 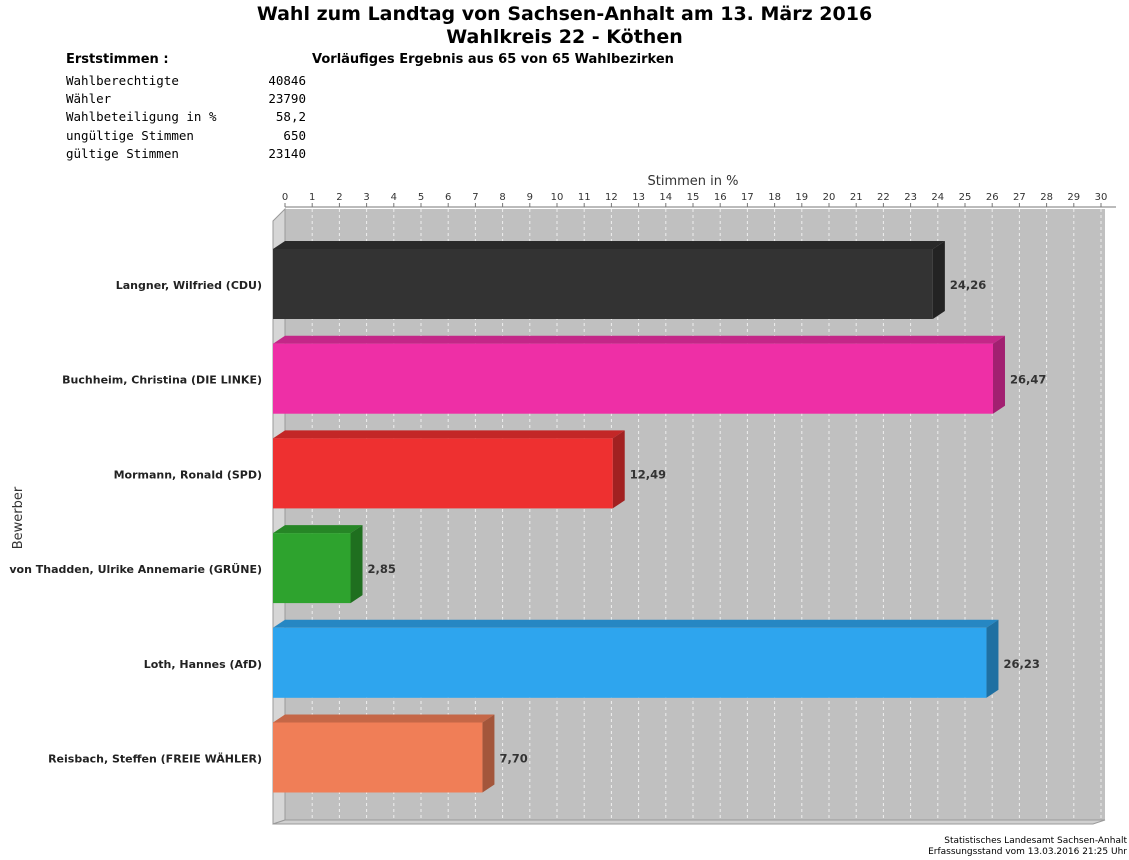 What do you see at coordinates (122, 80) in the screenshot?
I see `stat-label: Wahlberechtigte` at bounding box center [122, 80].